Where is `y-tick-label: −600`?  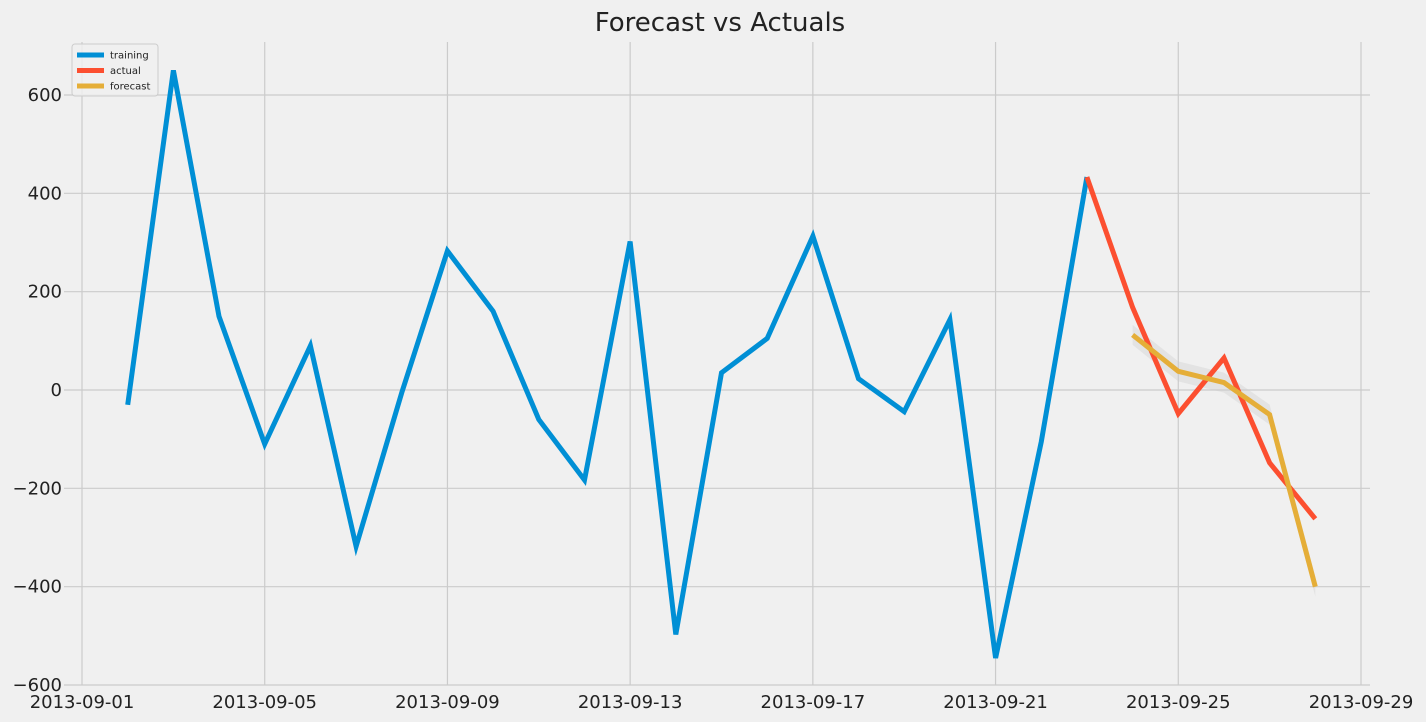 y-tick-label: −600 is located at coordinates (37, 685).